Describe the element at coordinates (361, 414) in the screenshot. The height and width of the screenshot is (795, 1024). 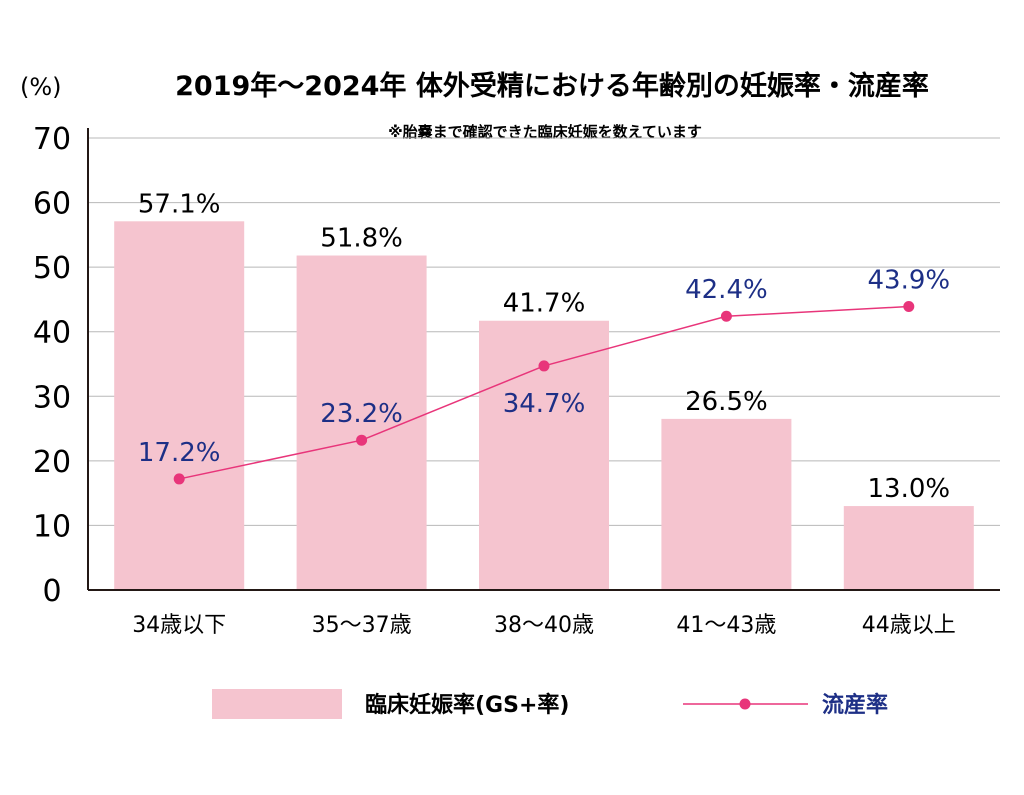
I see `line-value-label: 23.2%` at that location.